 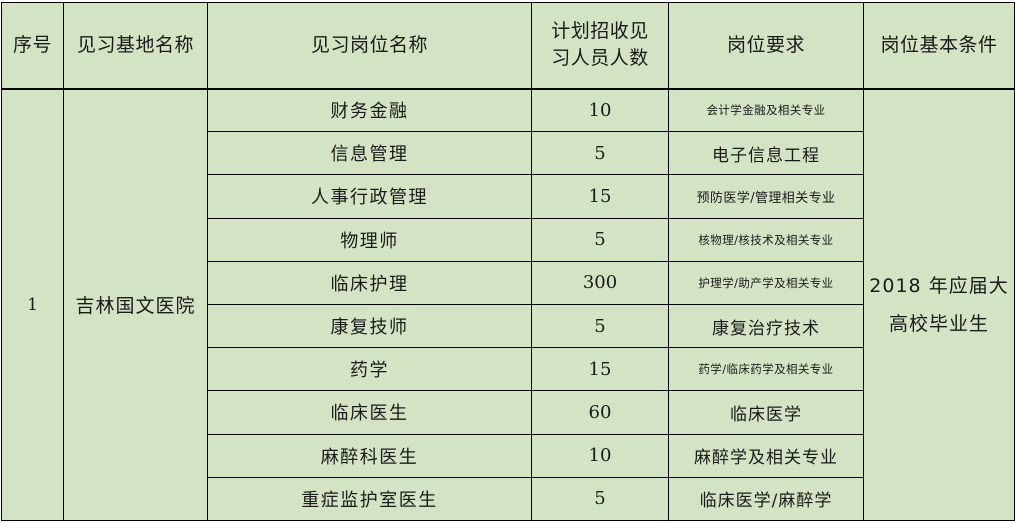 What do you see at coordinates (766, 110) in the screenshot?
I see `cell-requirement: 会计学金融及相关专业` at bounding box center [766, 110].